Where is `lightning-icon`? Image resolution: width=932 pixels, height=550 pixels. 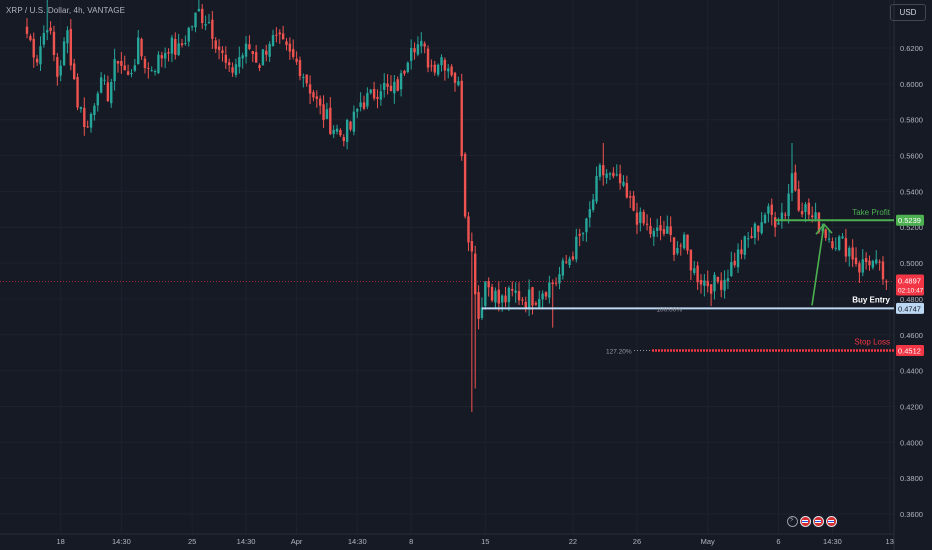
lightning-icon is located at coordinates (792, 521).